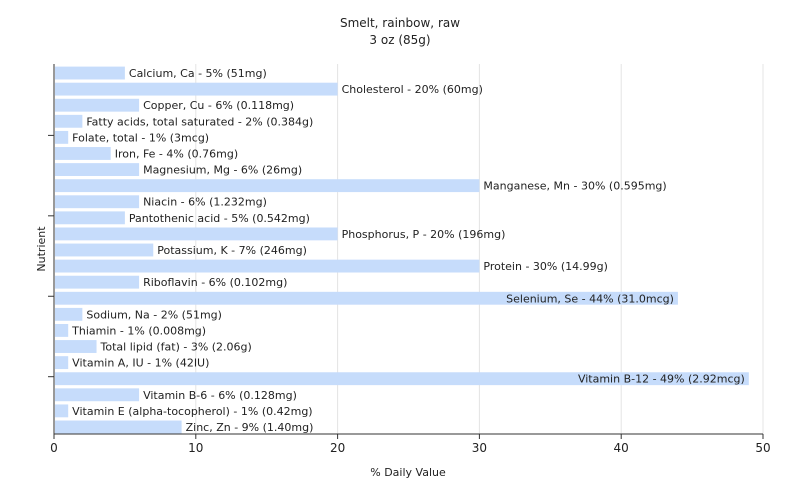 Image resolution: width=800 pixels, height=500 pixels. Describe the element at coordinates (232, 250) in the screenshot. I see `bar-label: Potassium, K - 7% (246mg)` at that location.